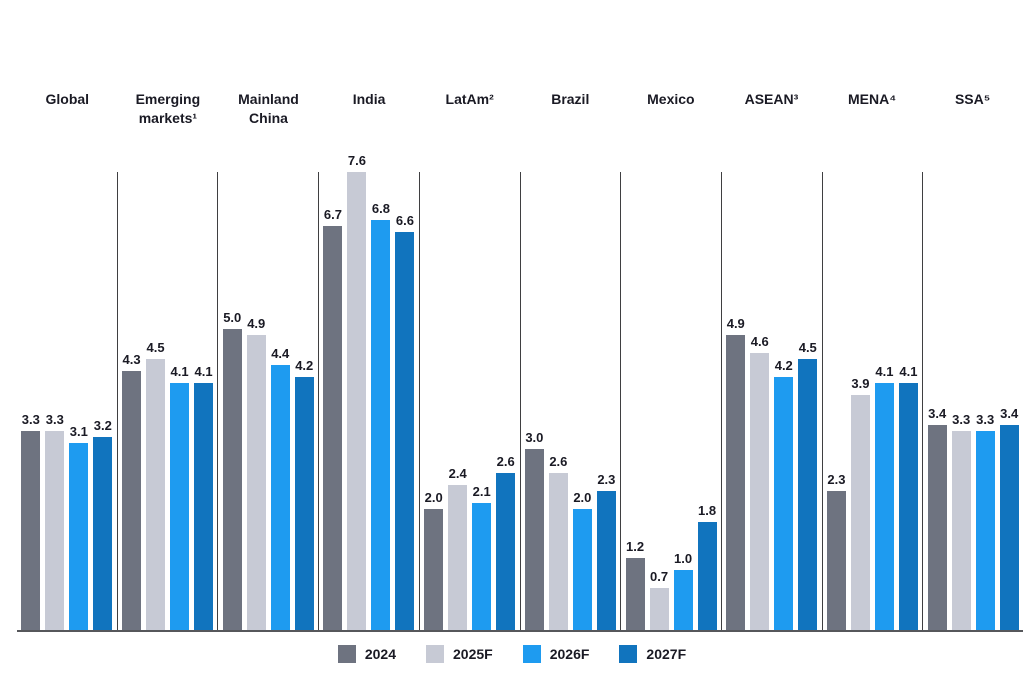  What do you see at coordinates (972, 99) in the screenshot?
I see `category-label: SSA⁵` at bounding box center [972, 99].